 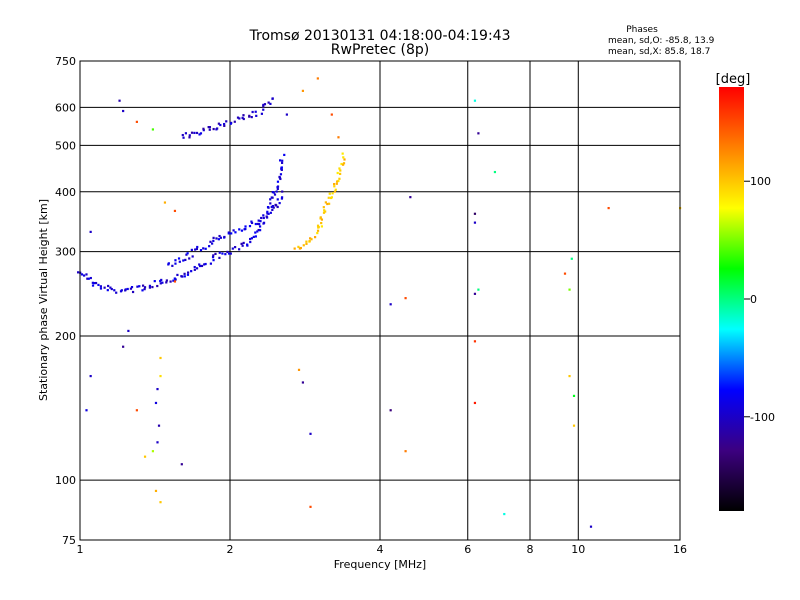 What do you see at coordinates (65, 480) in the screenshot?
I see `y-tick-label: 100` at bounding box center [65, 480].